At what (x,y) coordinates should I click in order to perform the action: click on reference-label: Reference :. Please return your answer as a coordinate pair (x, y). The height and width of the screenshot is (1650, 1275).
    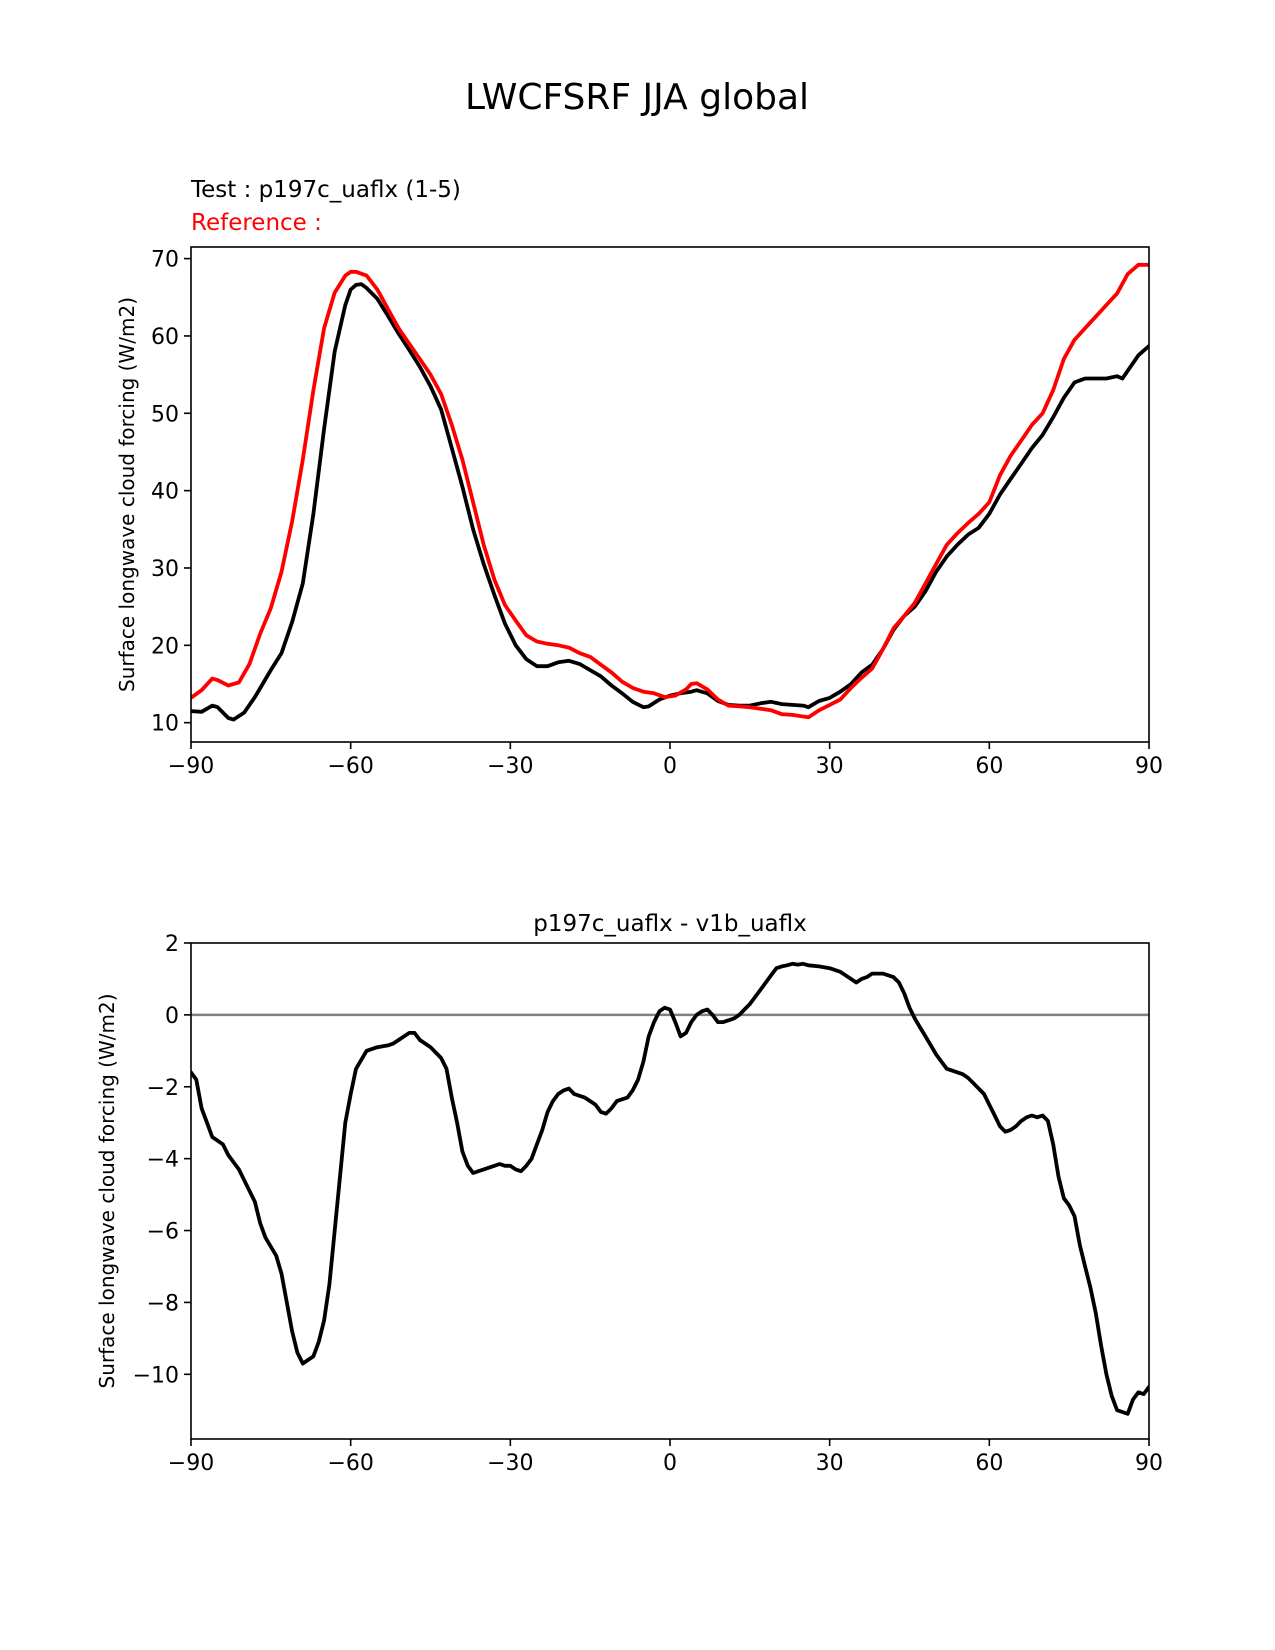
    Looking at the image, I should click on (256, 223).